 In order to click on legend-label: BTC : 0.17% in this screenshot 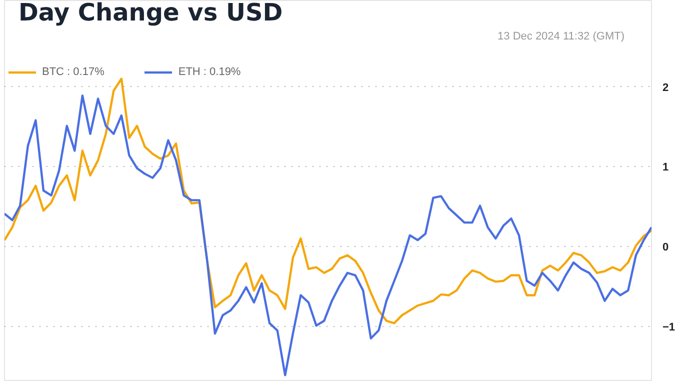, I will do `click(73, 72)`.